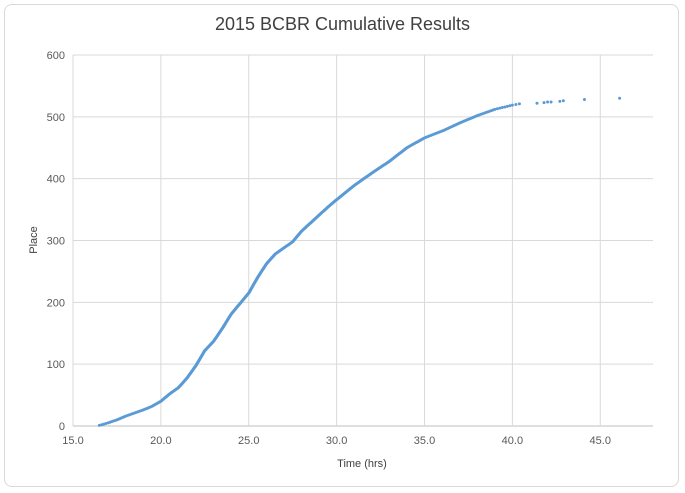  What do you see at coordinates (56, 118) in the screenshot?
I see `y-tick-label: 500` at bounding box center [56, 118].